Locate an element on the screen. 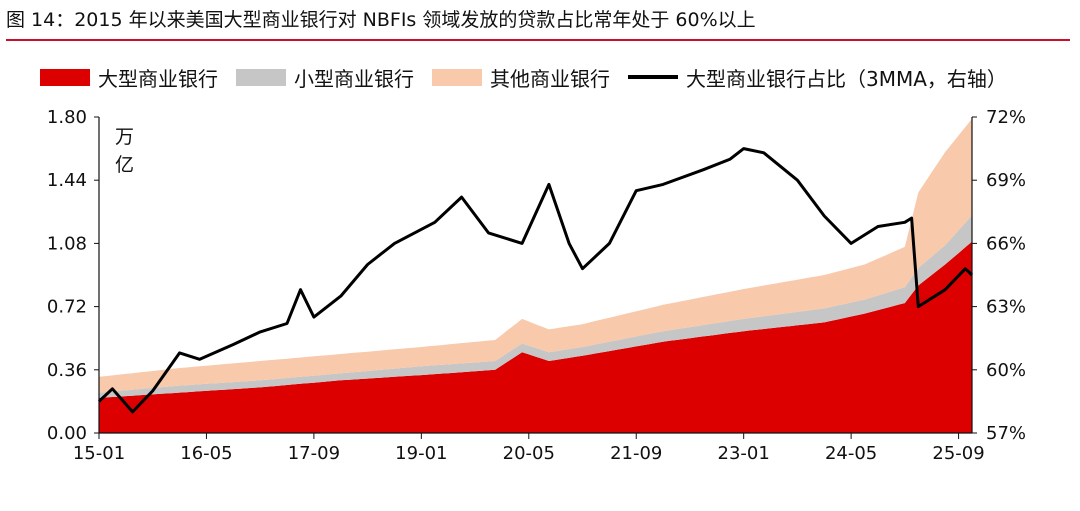  legend-swatch-ratio is located at coordinates (653, 77).